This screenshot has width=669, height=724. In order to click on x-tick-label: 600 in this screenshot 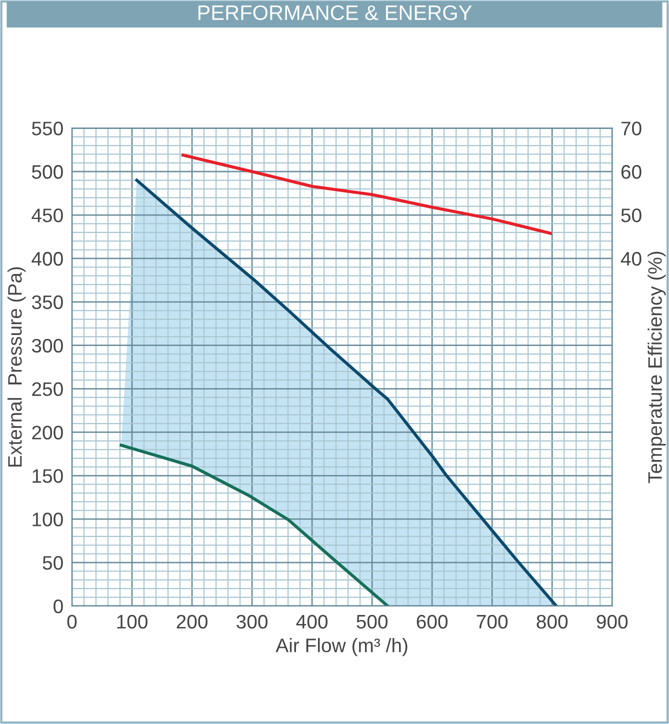, I will do `click(432, 621)`.